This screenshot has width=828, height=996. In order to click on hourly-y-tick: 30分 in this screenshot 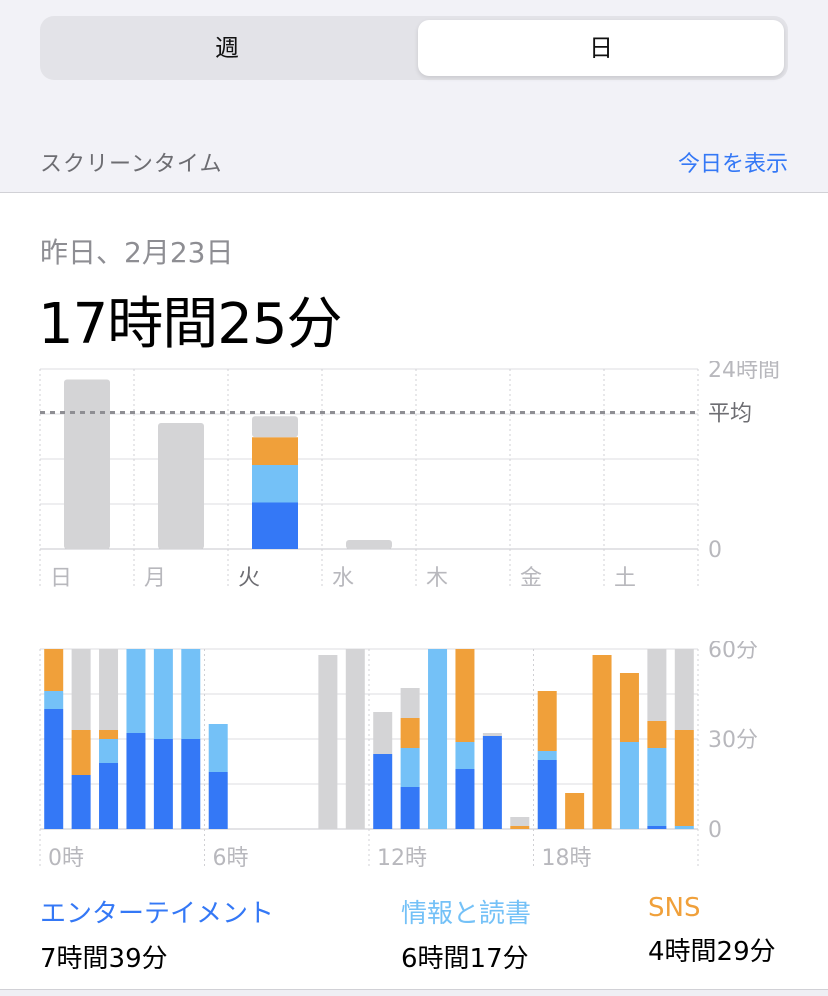, I will do `click(733, 740)`.